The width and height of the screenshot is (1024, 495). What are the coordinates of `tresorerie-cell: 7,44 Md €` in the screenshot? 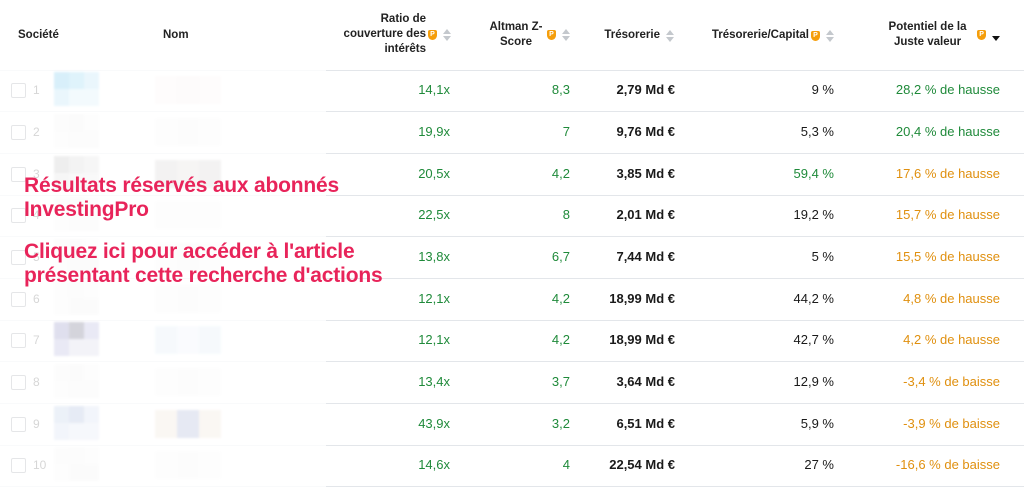 It's located at (645, 256).